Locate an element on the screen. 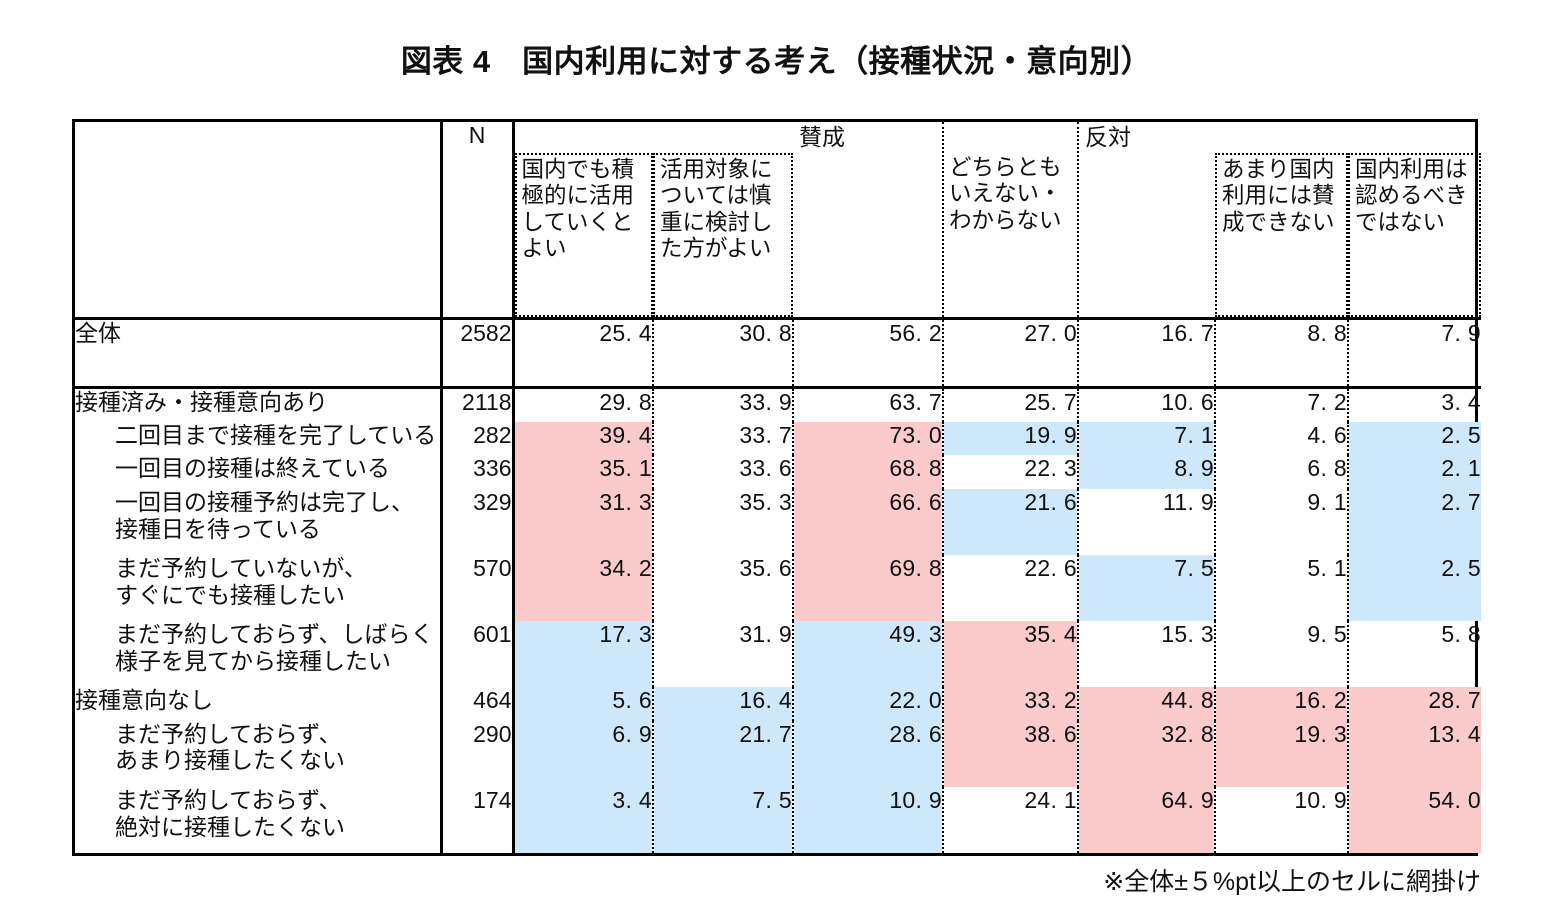 The width and height of the screenshot is (1553, 923). cell-disagree-total: 32. 8 is located at coordinates (1146, 753).